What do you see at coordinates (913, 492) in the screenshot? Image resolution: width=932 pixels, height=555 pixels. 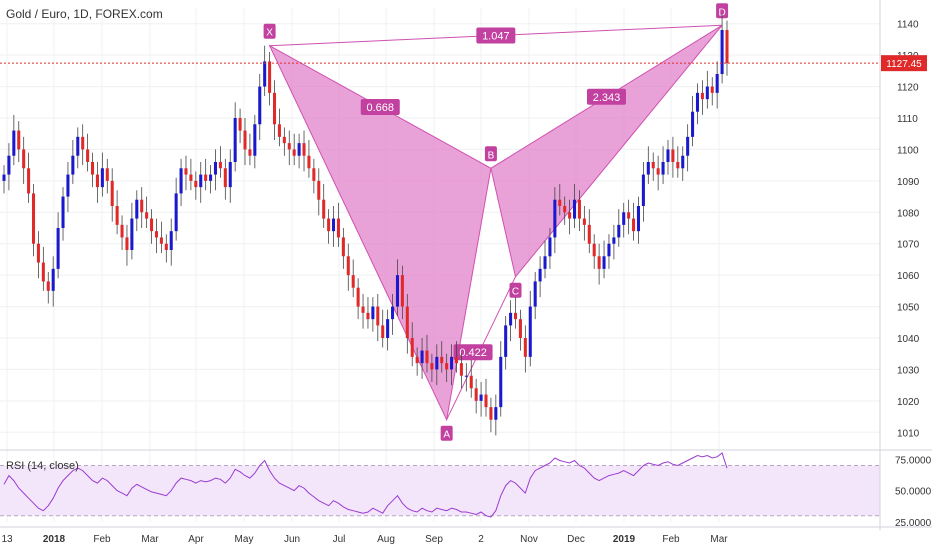 I see `rsi-tick-label: 50.0000` at bounding box center [913, 492].